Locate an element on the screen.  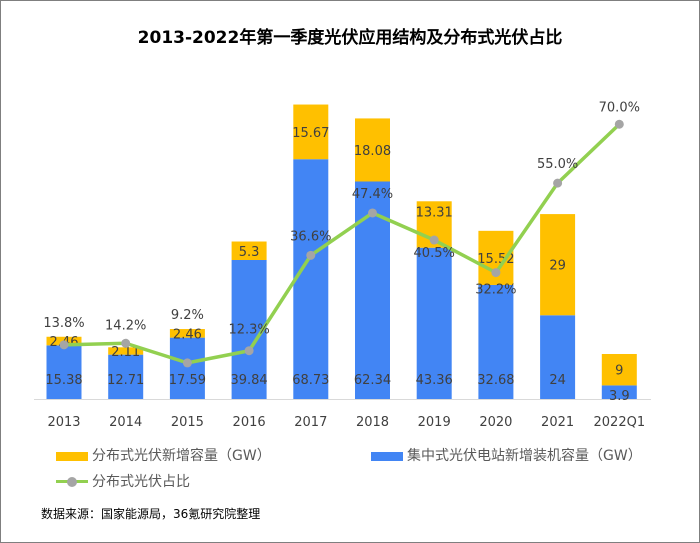
share-label: 47.4% is located at coordinates (372, 194).